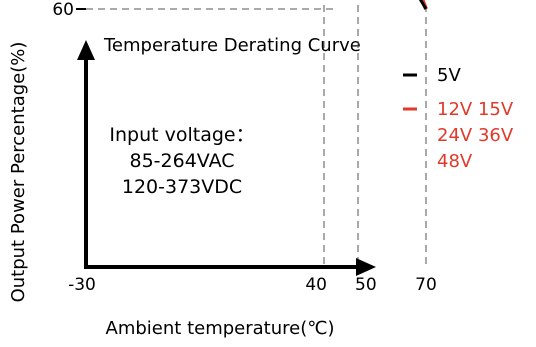 The image size is (536, 347). What do you see at coordinates (316, 285) in the screenshot?
I see `x-tick-label: 40` at bounding box center [316, 285].